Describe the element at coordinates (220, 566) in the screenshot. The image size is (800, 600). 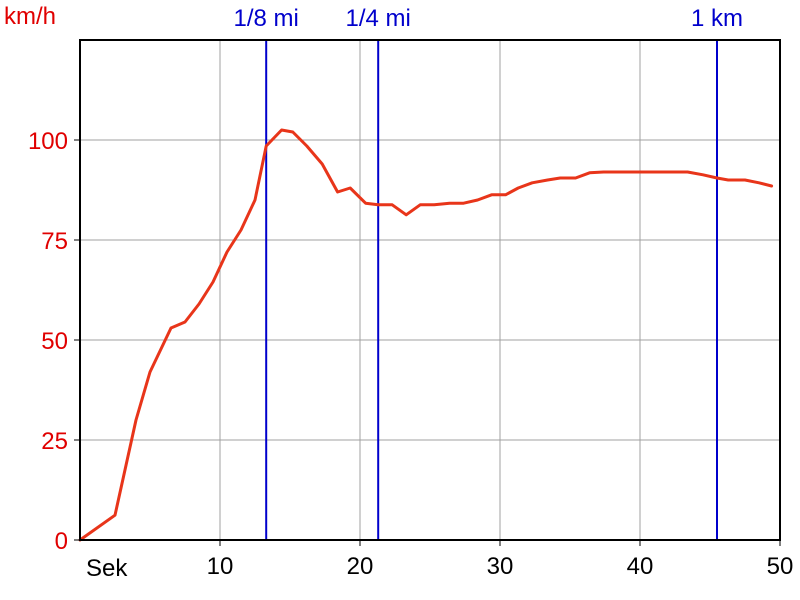
I see `x-tick-label: 10` at that location.